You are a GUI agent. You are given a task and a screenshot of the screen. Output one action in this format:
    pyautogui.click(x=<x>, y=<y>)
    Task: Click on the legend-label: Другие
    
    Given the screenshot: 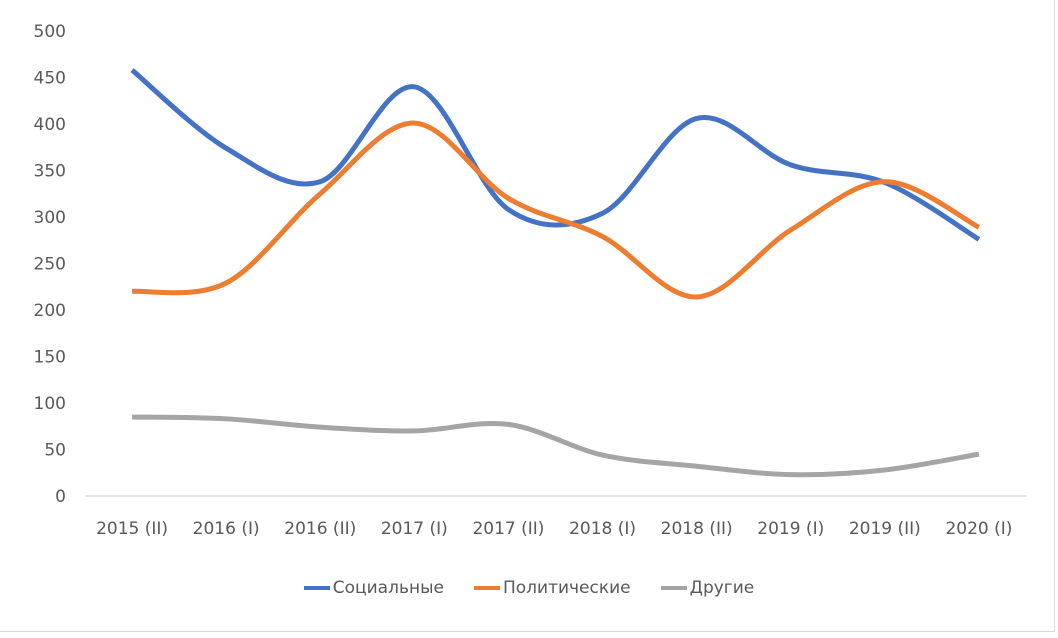 What is the action you would take?
    pyautogui.click(x=722, y=588)
    